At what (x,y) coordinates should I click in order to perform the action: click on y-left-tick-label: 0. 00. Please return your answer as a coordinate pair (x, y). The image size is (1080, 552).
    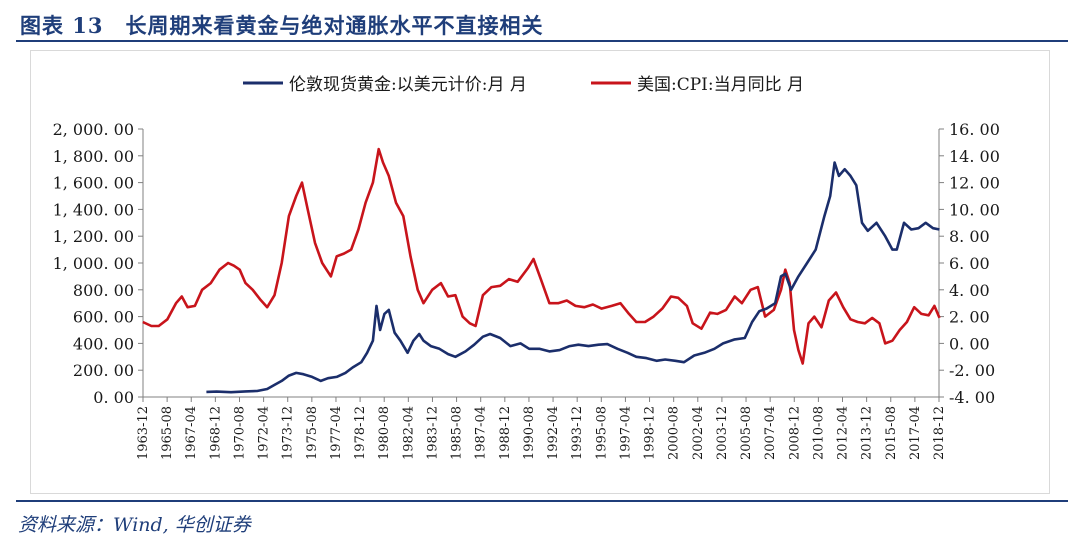
    Looking at the image, I should click on (113, 397).